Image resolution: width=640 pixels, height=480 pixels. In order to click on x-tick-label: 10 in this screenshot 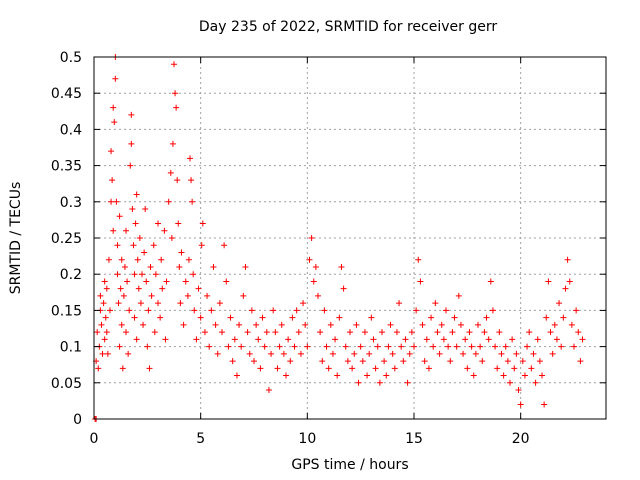, I will do `click(307, 439)`.